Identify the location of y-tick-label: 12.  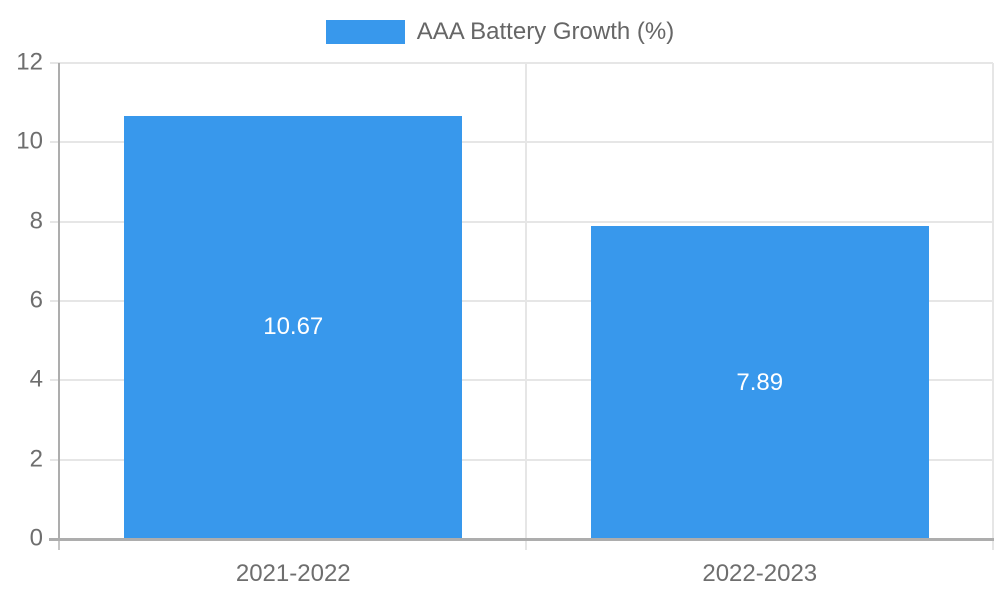
(29, 62).